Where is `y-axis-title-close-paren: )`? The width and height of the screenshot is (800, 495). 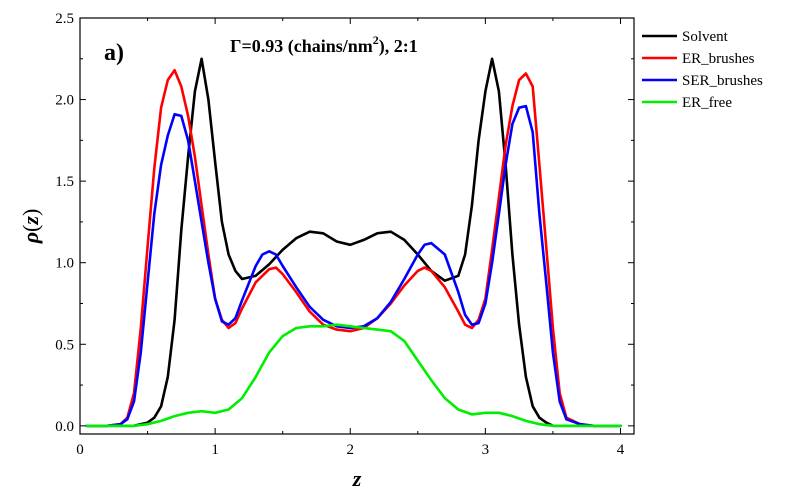 y-axis-title-close-paren: ) is located at coordinates (30, 212).